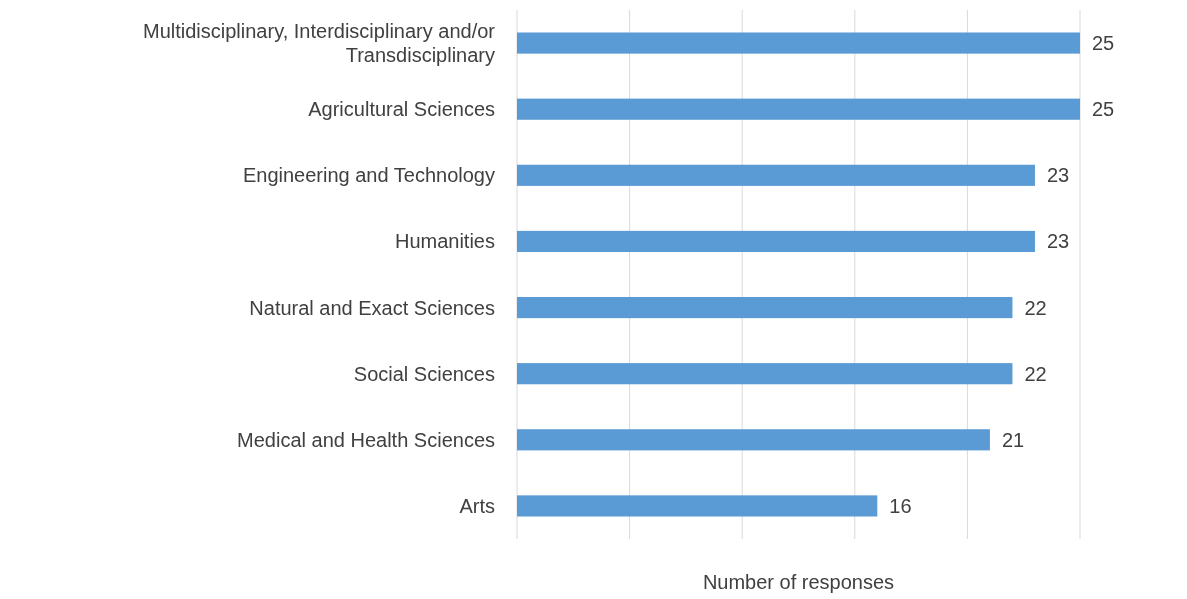  Describe the element at coordinates (401, 109) in the screenshot. I see `y-tick-label: Agricultural Sciences` at that location.